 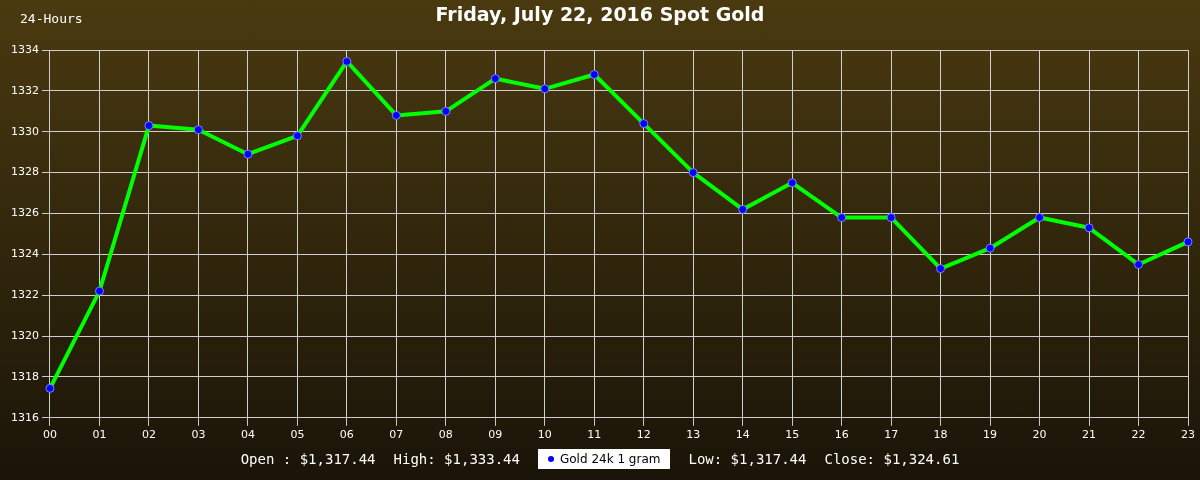 I want to click on x-tick-label: 15, so click(x=792, y=435).